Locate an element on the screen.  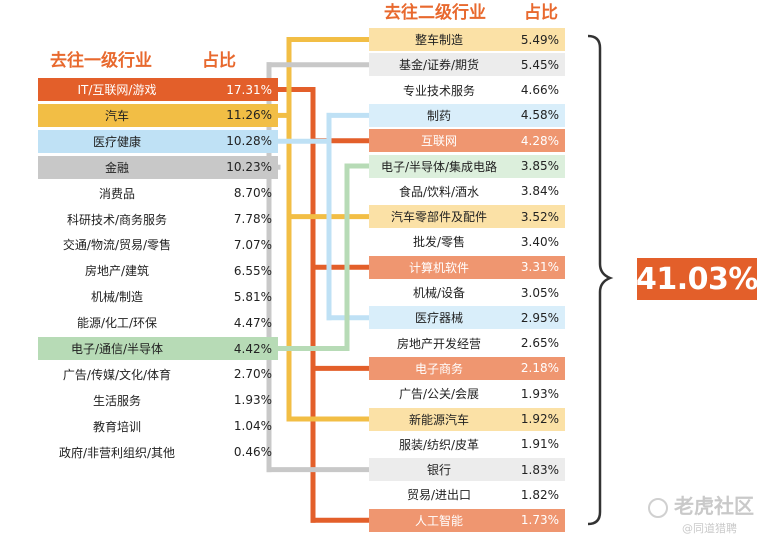
secondary-industry-pct: 2.18% is located at coordinates (539, 368).